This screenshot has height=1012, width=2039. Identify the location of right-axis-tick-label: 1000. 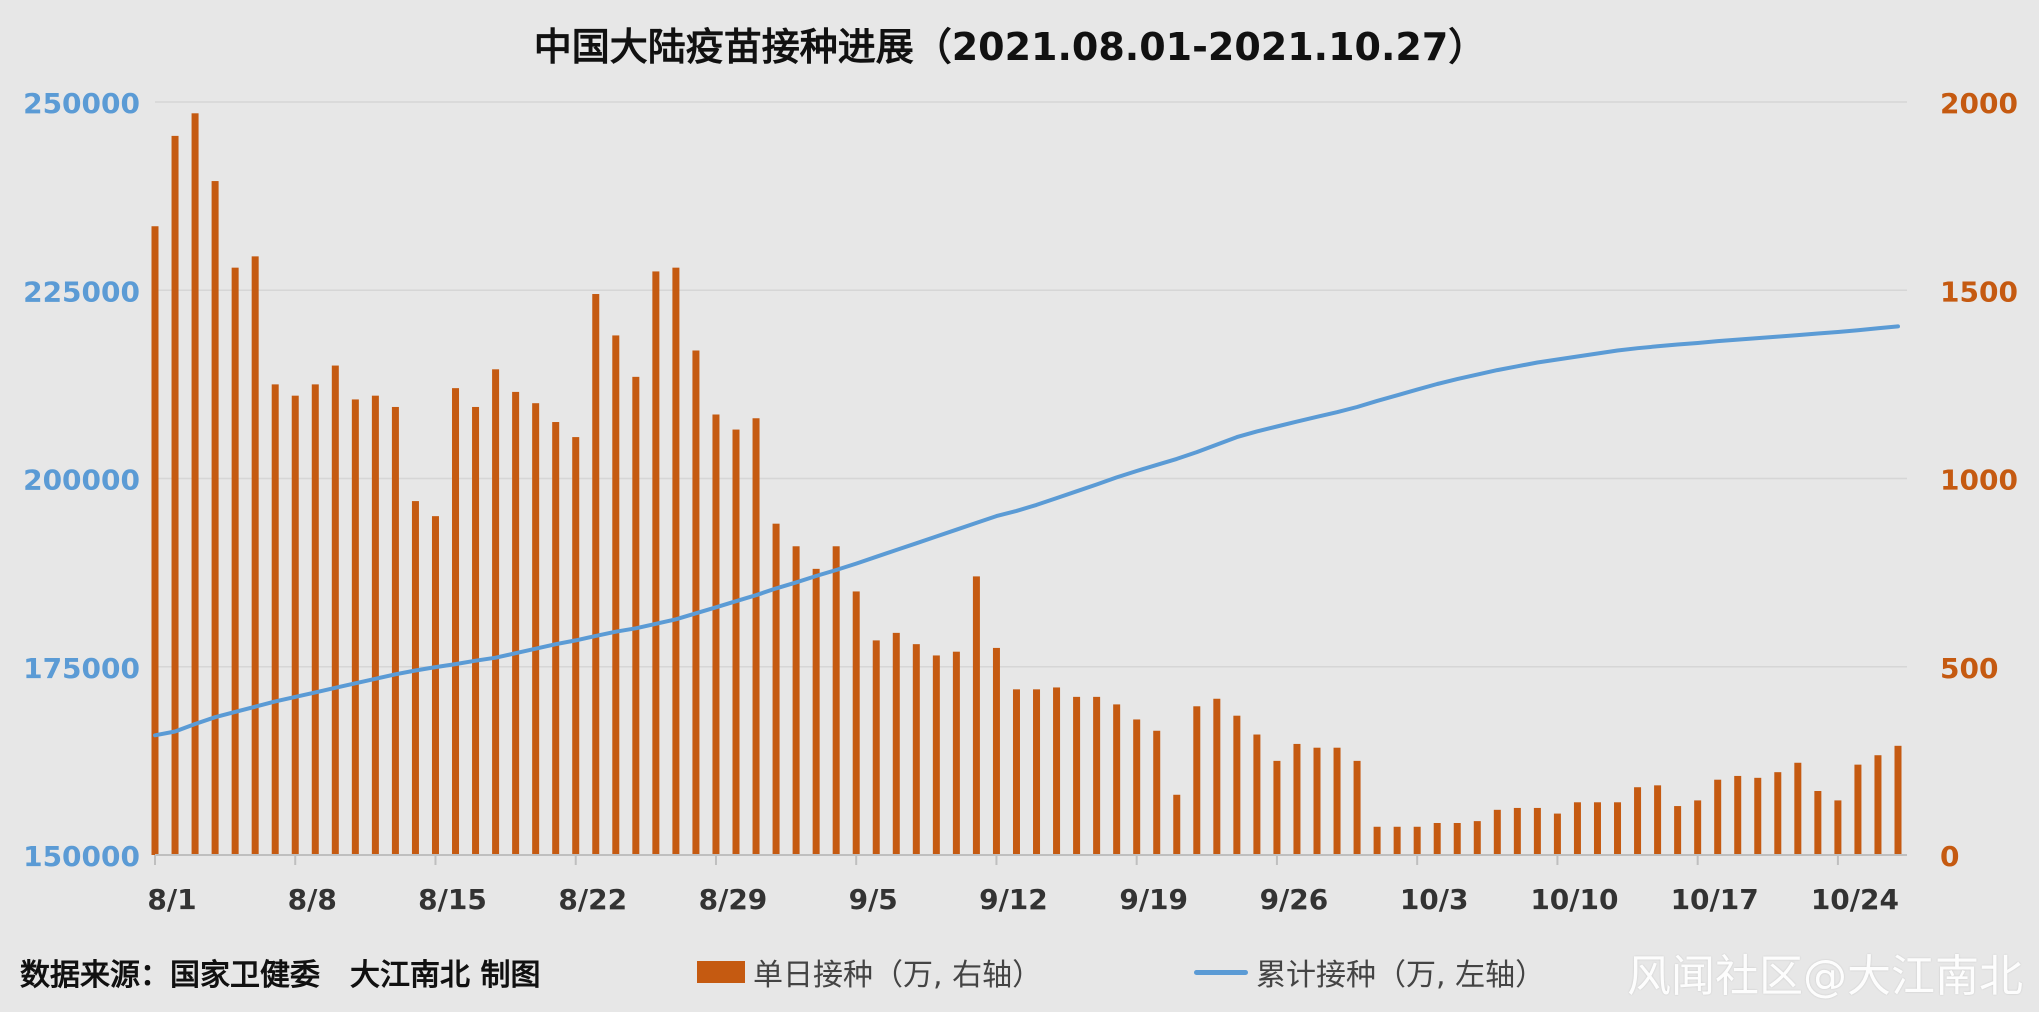
(1979, 480).